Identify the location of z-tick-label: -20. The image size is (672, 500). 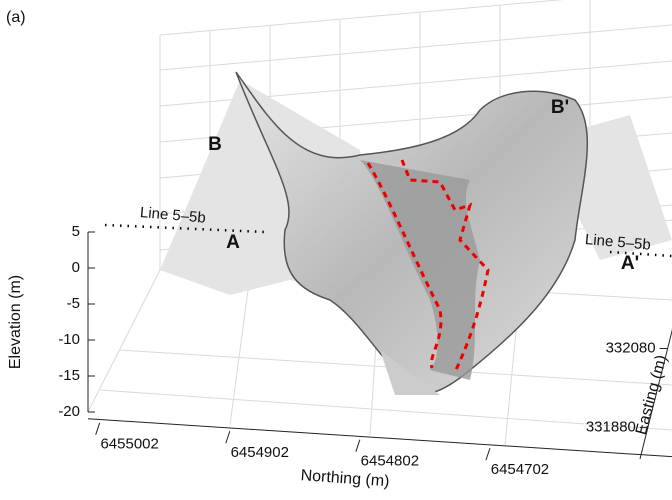
(69, 411).